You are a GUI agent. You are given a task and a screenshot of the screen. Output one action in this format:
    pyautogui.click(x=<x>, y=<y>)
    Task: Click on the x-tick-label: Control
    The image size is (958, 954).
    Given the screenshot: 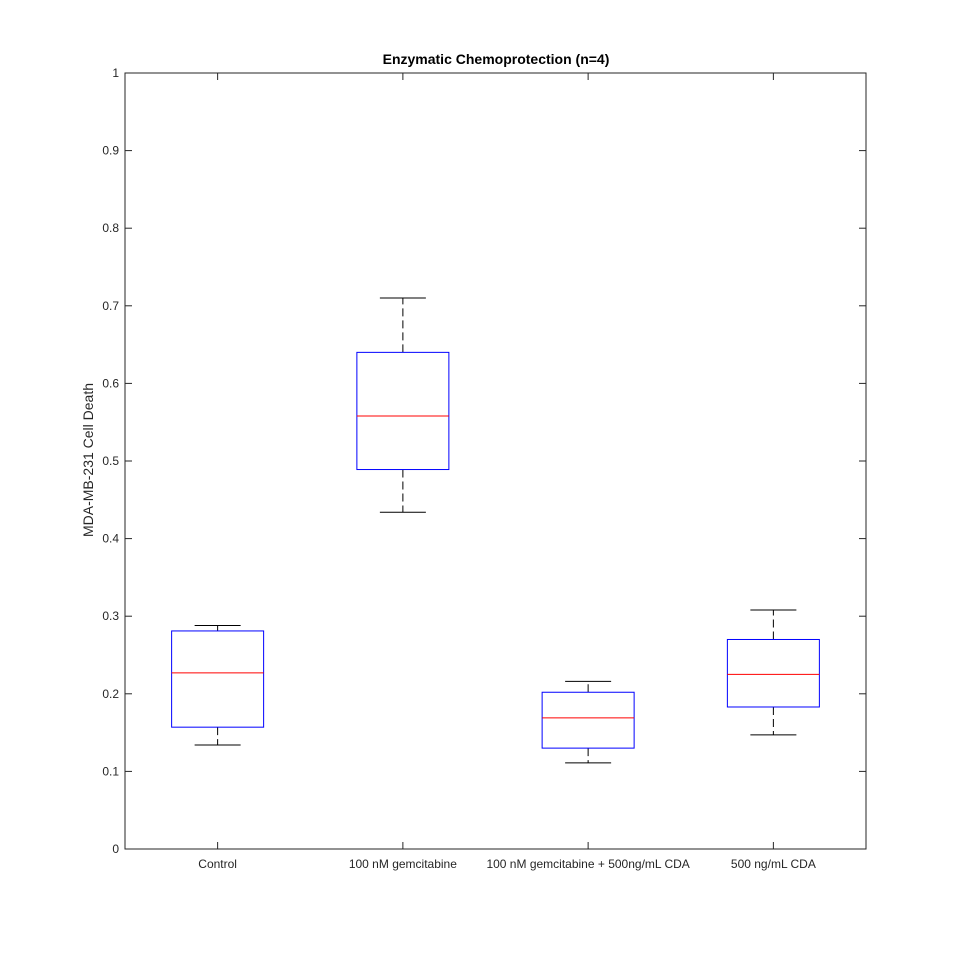 What is the action you would take?
    pyautogui.click(x=217, y=864)
    